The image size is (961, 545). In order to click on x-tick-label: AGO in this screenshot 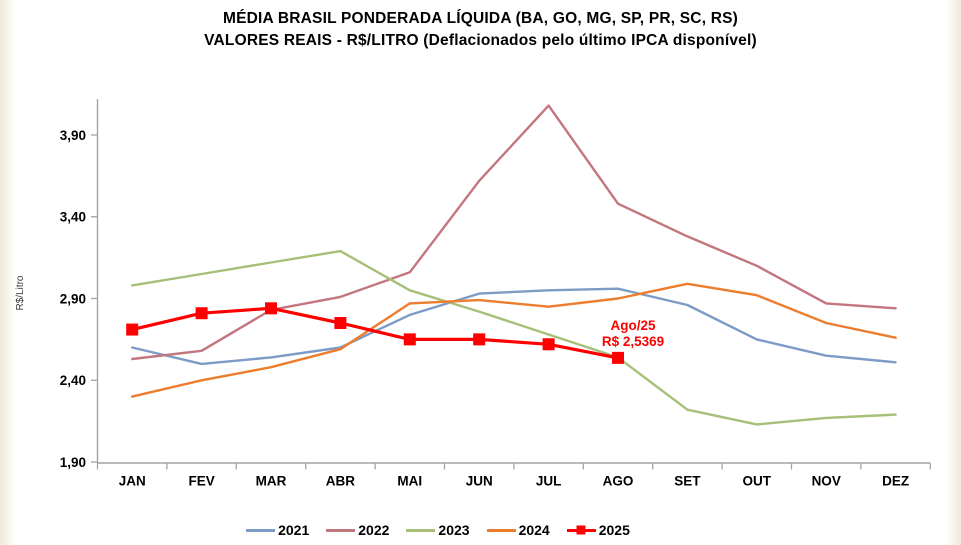, I will do `click(618, 481)`.